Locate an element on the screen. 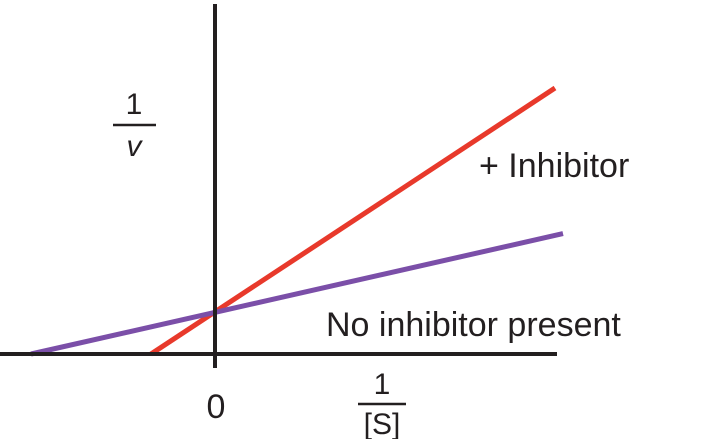  x-tick-label-0: 0 is located at coordinates (216, 407).